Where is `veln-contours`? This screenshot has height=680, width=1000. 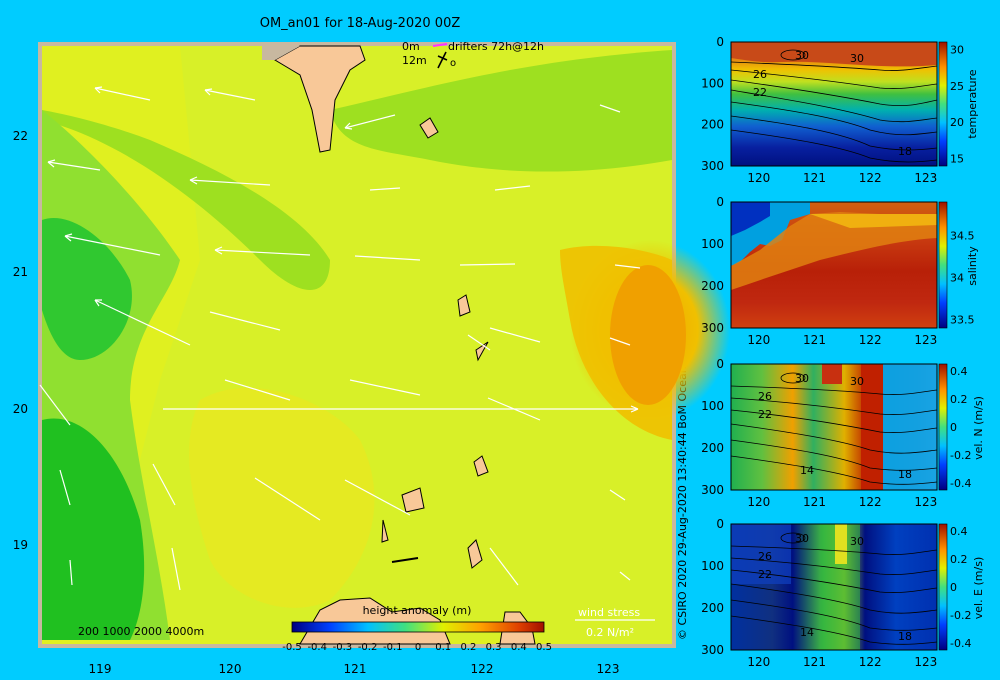
veln-contours is located at coordinates (834, 428).